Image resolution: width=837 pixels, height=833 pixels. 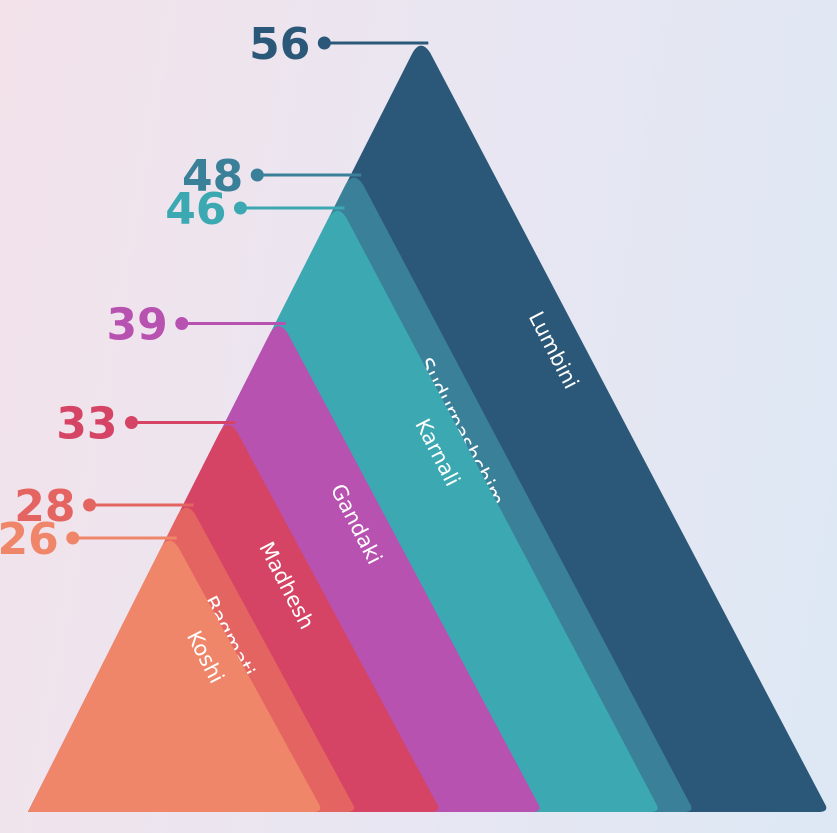 What do you see at coordinates (137, 325) in the screenshot?
I see `value-label-gandaki: 39` at bounding box center [137, 325].